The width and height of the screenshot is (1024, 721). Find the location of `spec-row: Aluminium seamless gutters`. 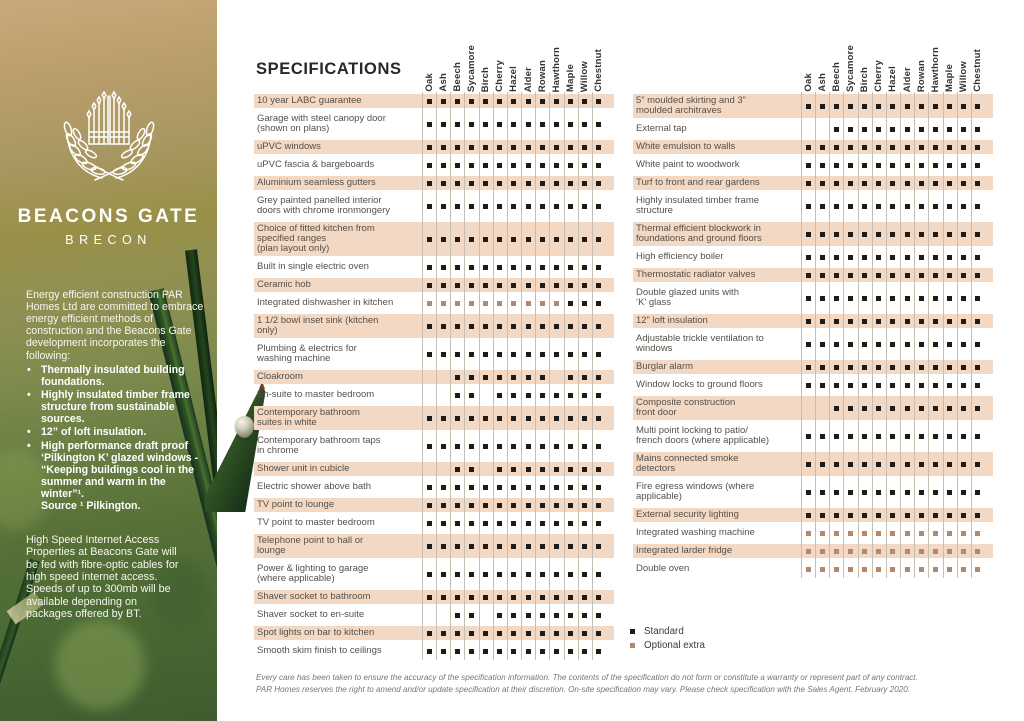

spec-row: Aluminium seamless gutters is located at coordinates (434, 183).